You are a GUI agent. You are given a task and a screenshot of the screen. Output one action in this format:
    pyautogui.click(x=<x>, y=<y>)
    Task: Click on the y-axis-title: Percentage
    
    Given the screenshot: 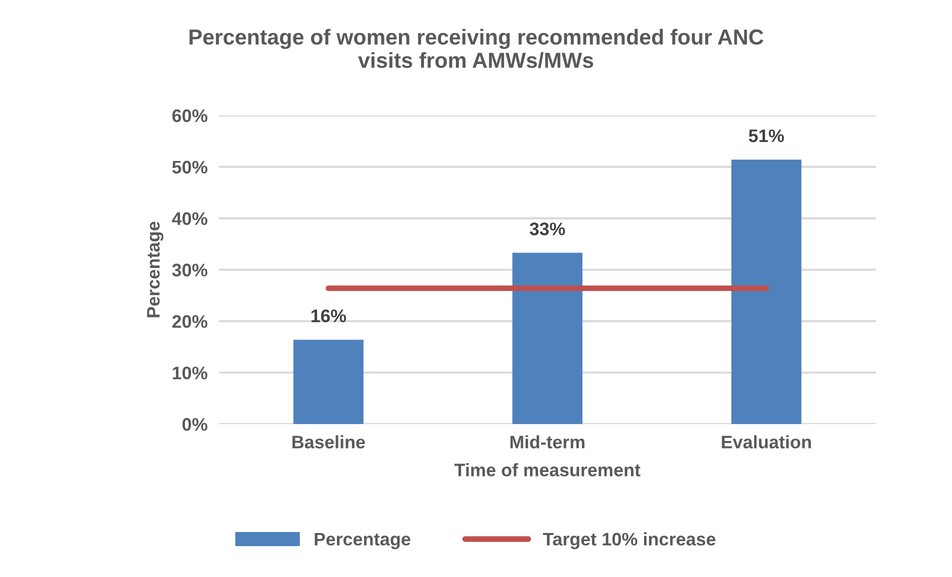 What is the action you would take?
    pyautogui.click(x=155, y=270)
    